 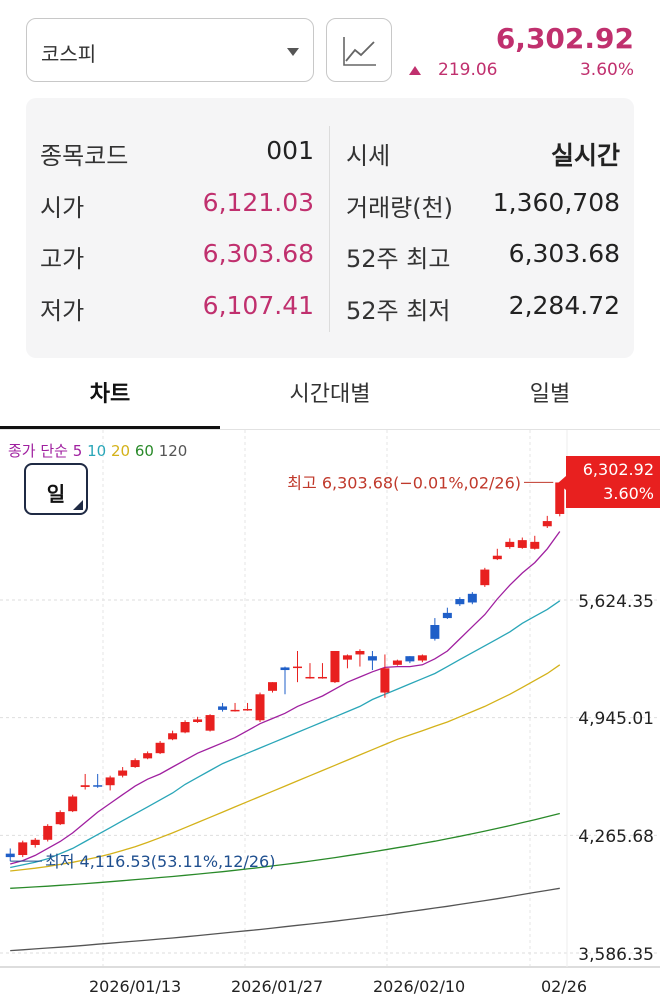 What do you see at coordinates (173, 451) in the screenshot?
I see `ma-legend-120: 120` at bounding box center [173, 451].